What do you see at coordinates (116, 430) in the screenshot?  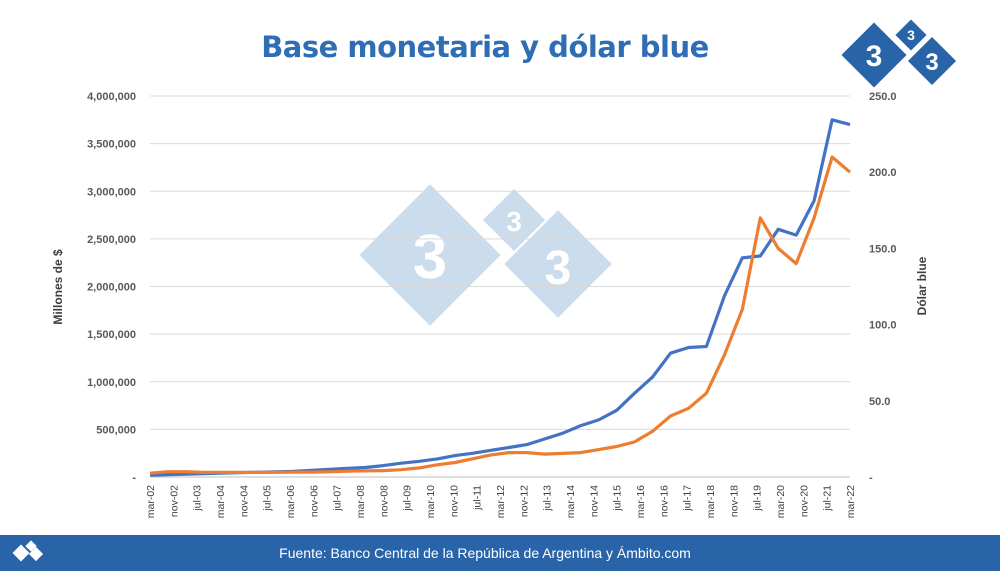 I see `y-tick-label: 500,000` at bounding box center [116, 430].